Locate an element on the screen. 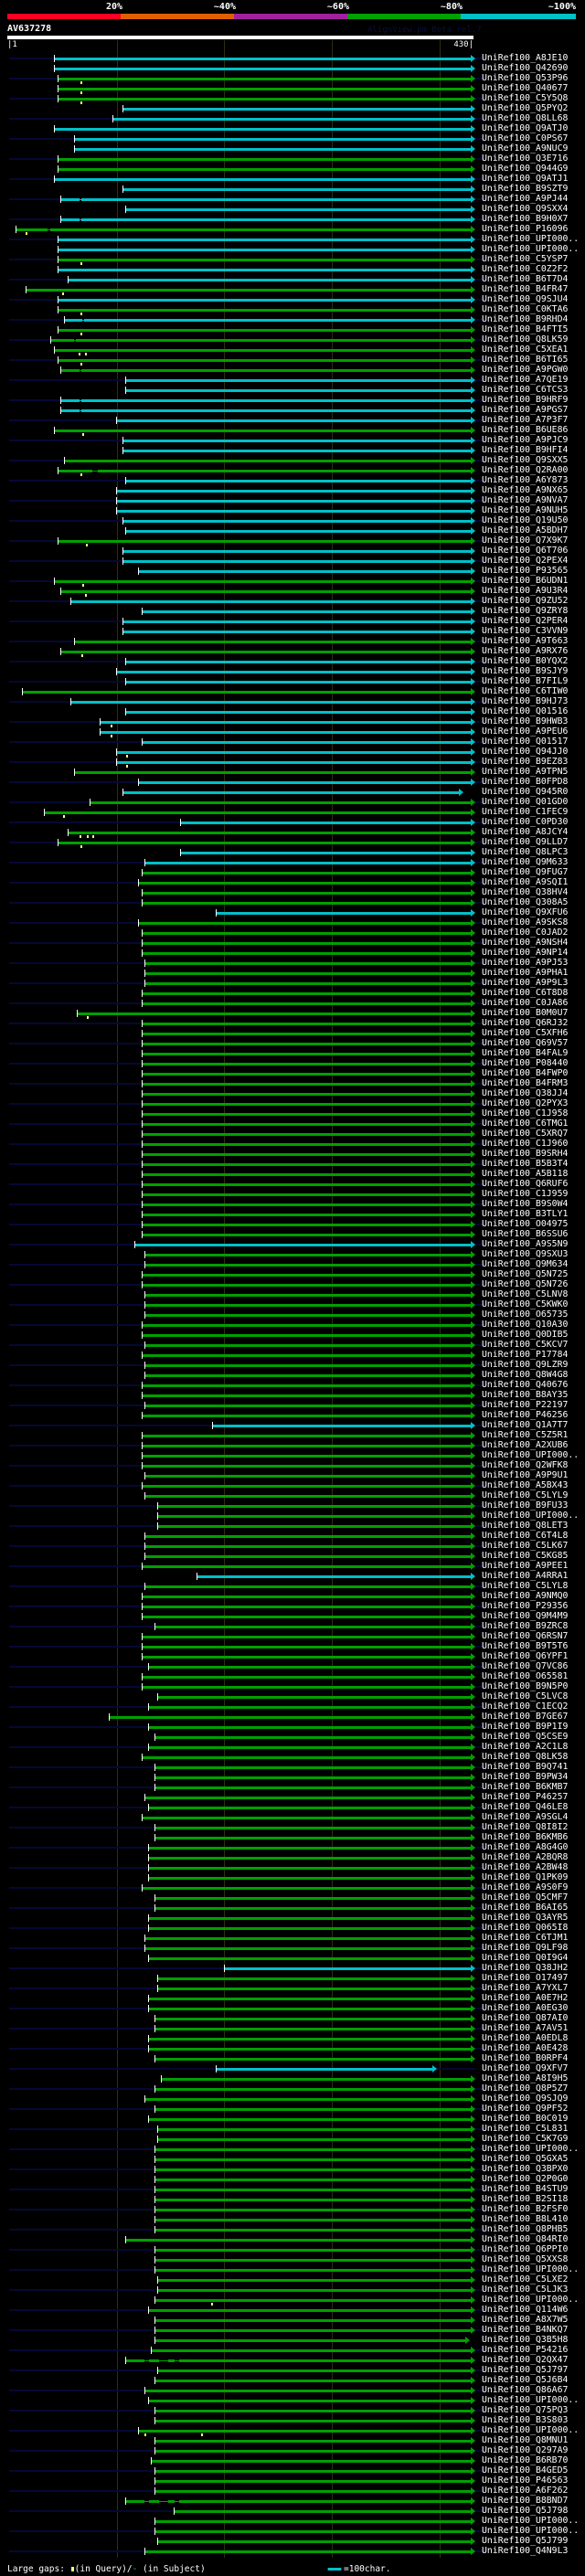 This screenshot has width=585, height=2576. hit-label: UniRef100_Q8P5Z7 is located at coordinates (525, 2088).